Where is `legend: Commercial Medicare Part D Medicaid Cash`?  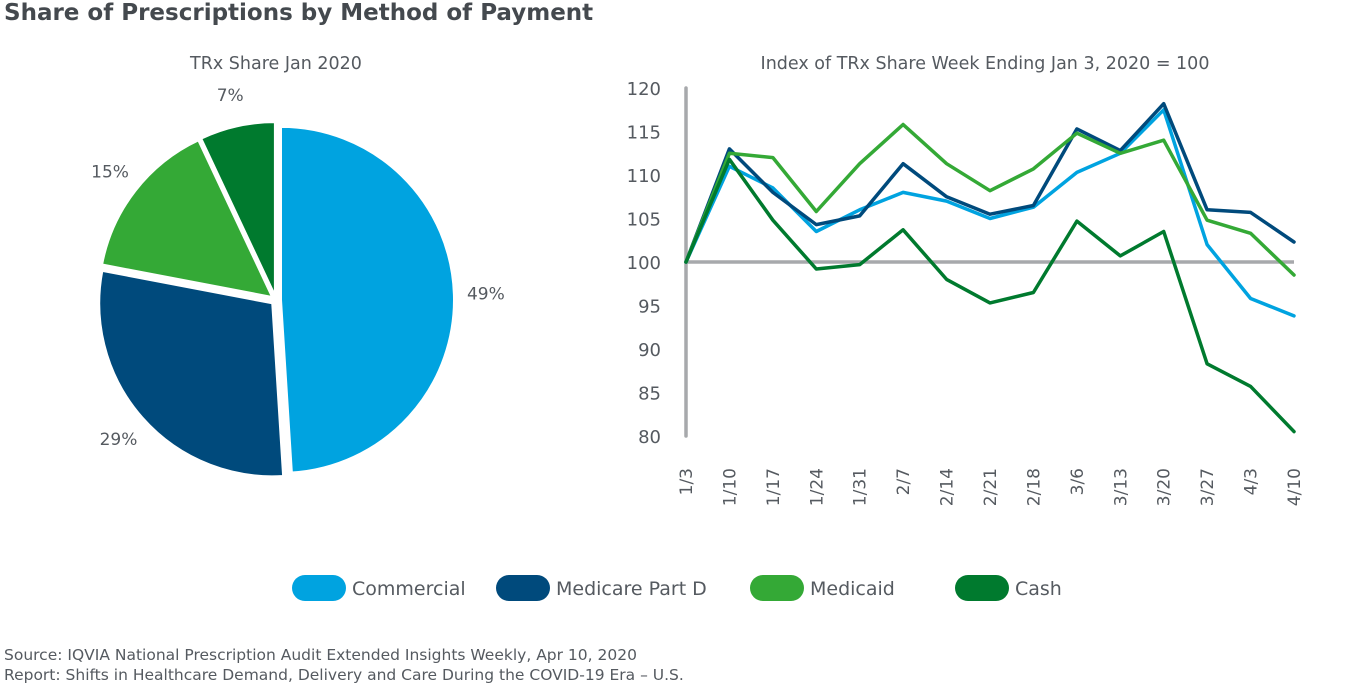 legend: Commercial Medicare Part D Medicaid Cash is located at coordinates (677, 588).